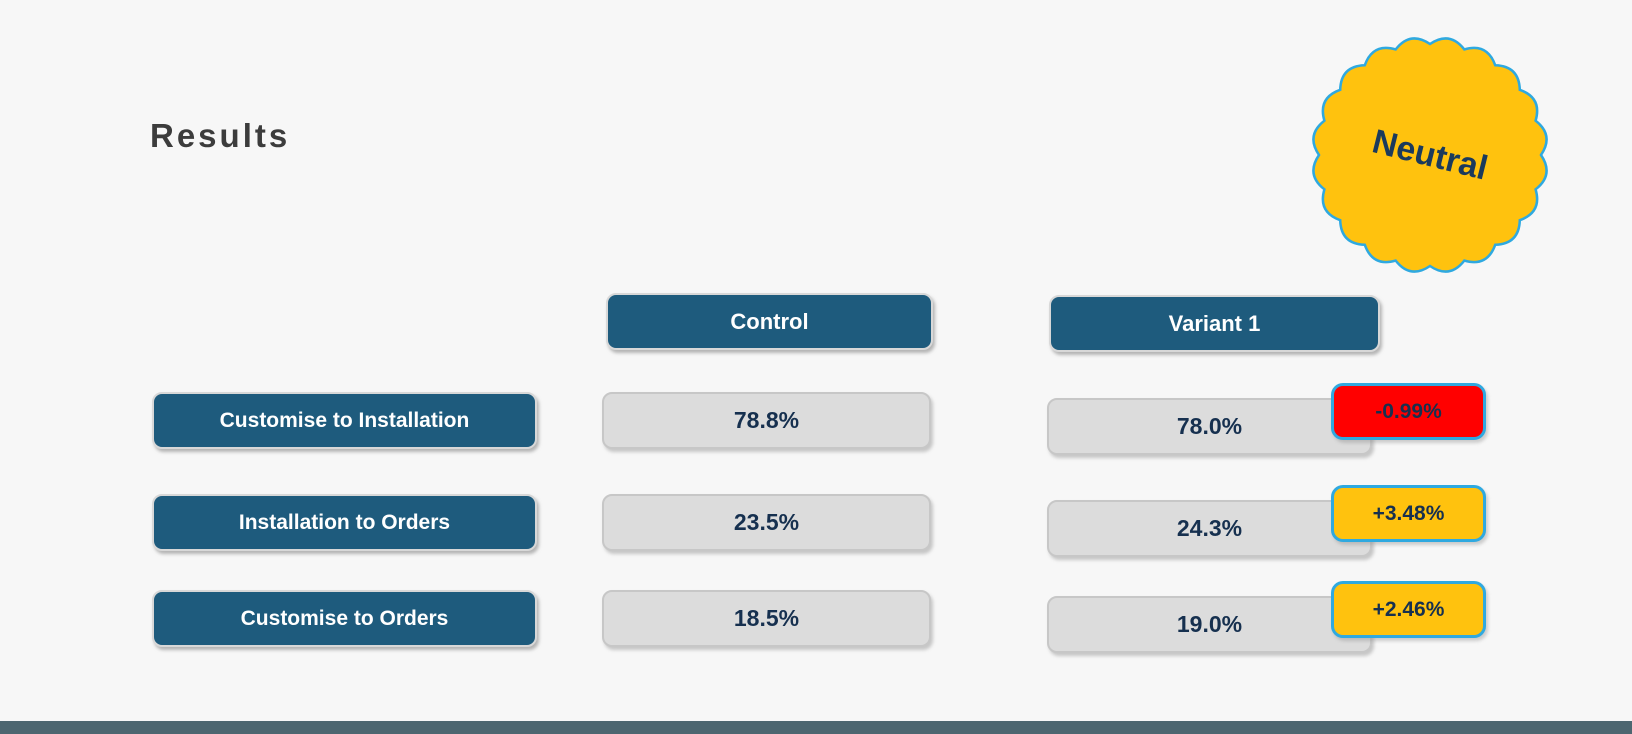 The image size is (1632, 734). I want to click on footer-accent-bar, so click(816, 727).